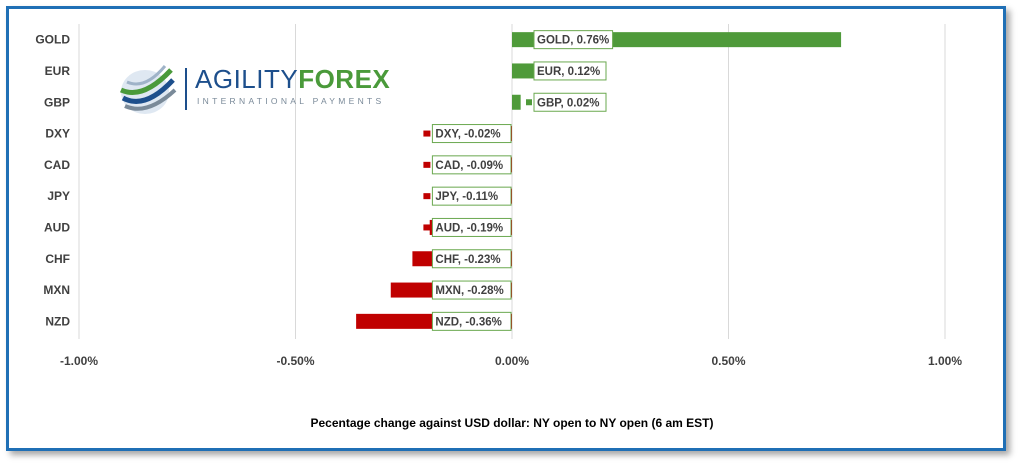 This screenshot has width=1024, height=471. What do you see at coordinates (291, 101) in the screenshot?
I see `logo-subtitle: INTERNATIONAL PAYMENTS` at bounding box center [291, 101].